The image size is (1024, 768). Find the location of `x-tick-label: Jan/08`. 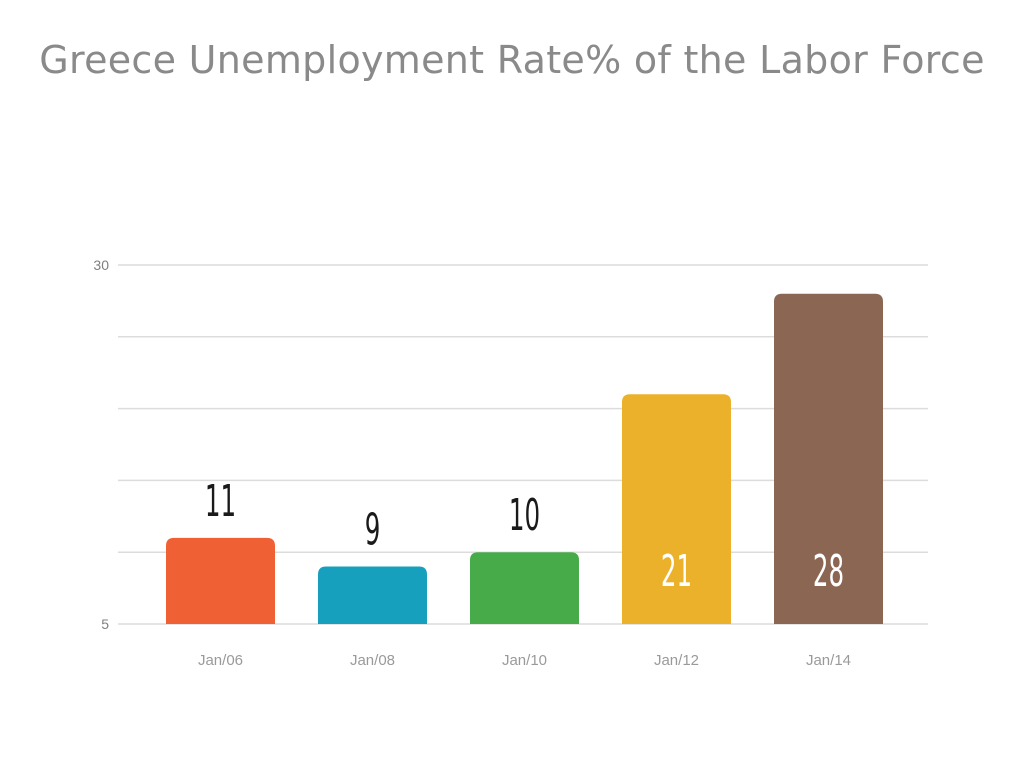

x-tick-label: Jan/08 is located at coordinates (372, 660).